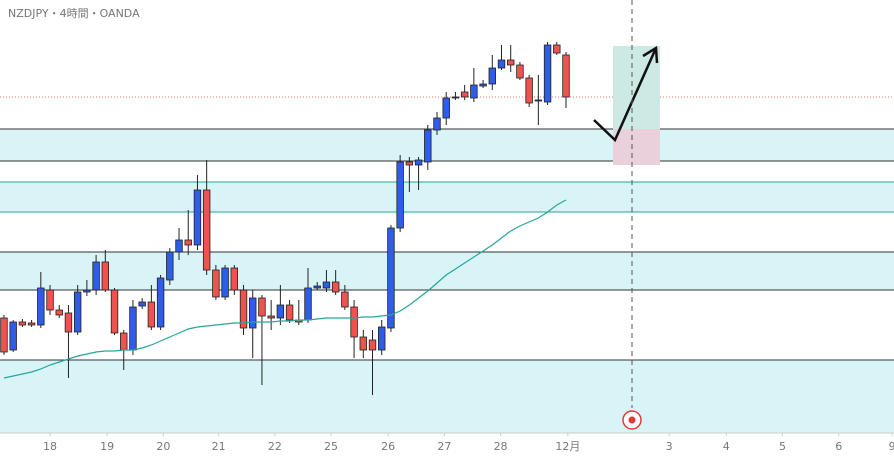 The image size is (894, 461). What do you see at coordinates (782, 446) in the screenshot?
I see `x-tick-label: 5` at bounding box center [782, 446].